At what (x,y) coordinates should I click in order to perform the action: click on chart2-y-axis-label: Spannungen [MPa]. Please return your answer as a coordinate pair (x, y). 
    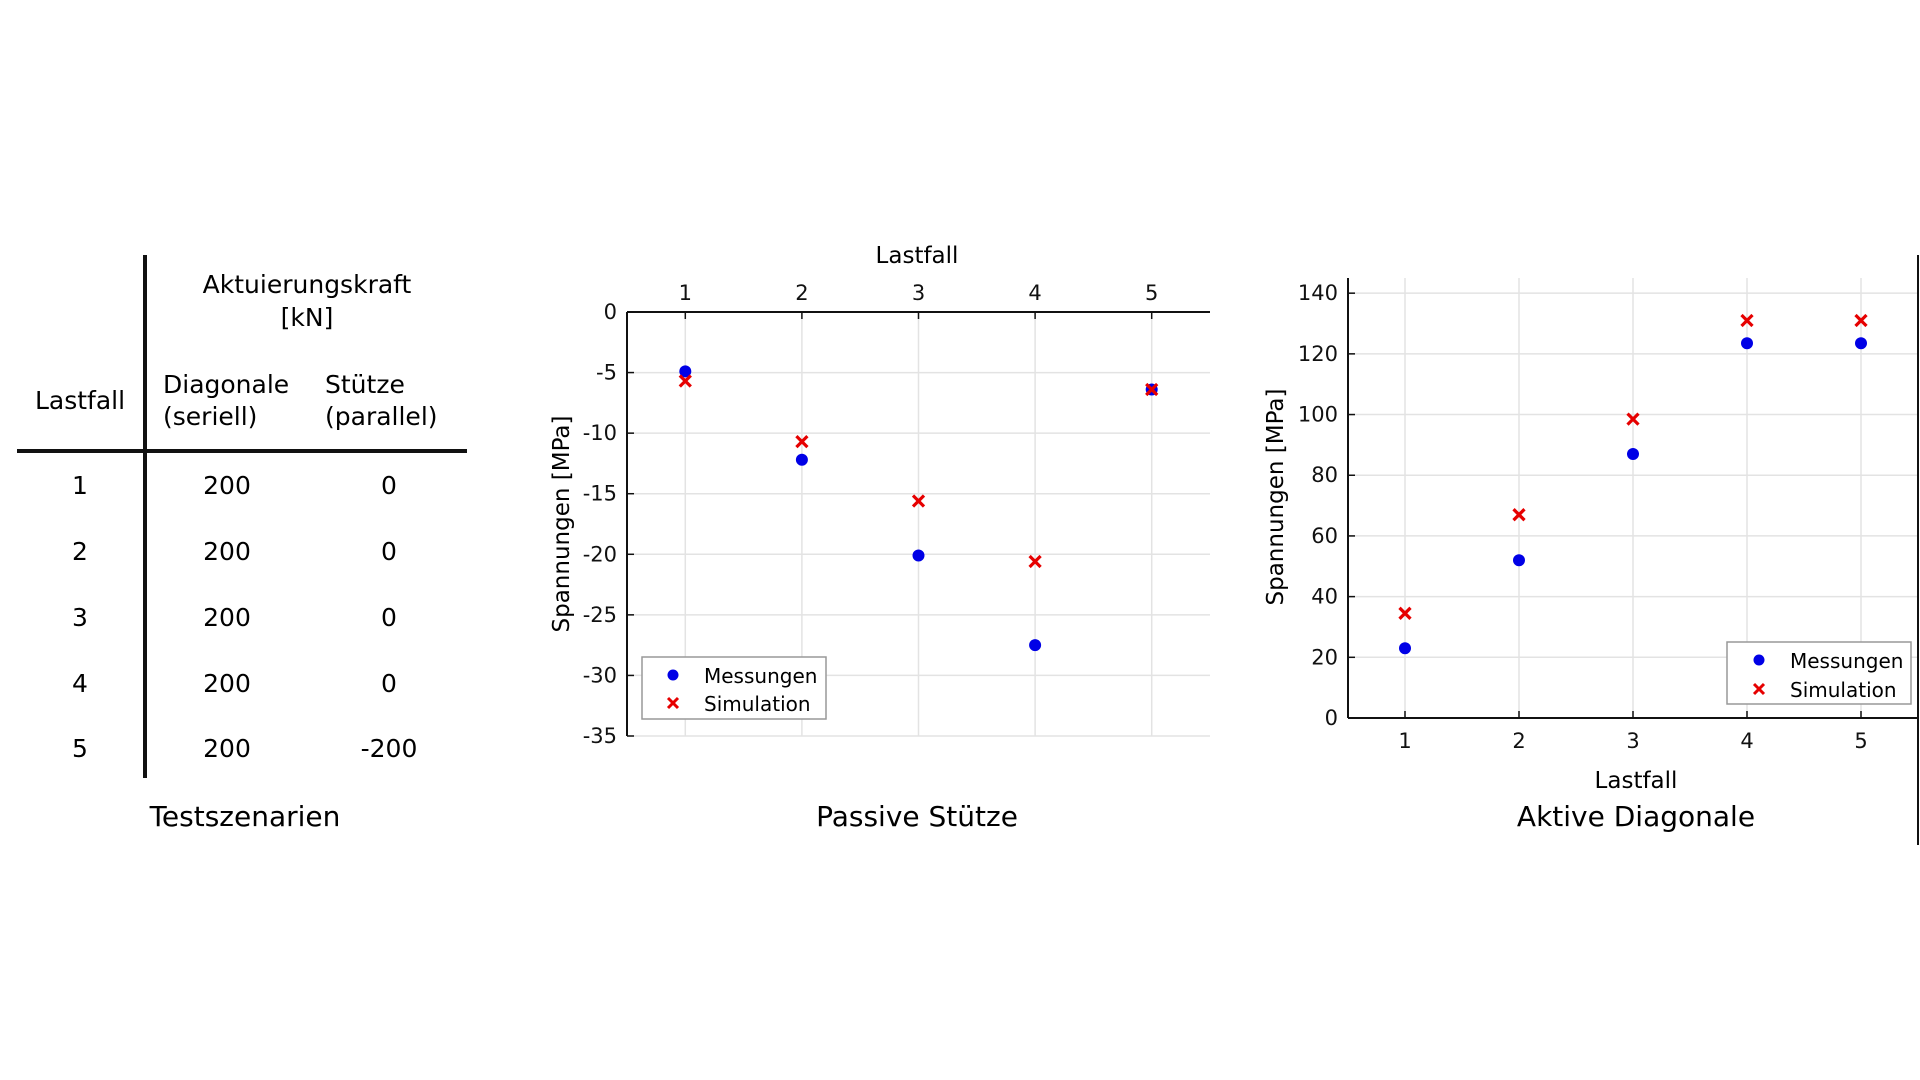
    Looking at the image, I should click on (1276, 497).